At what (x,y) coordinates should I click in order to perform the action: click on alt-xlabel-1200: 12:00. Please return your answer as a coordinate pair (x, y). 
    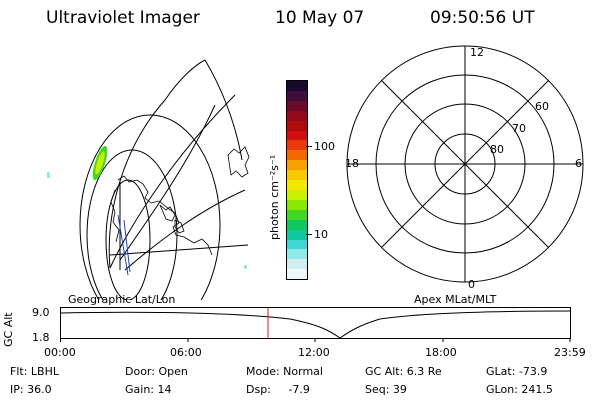
    Looking at the image, I should click on (314, 352).